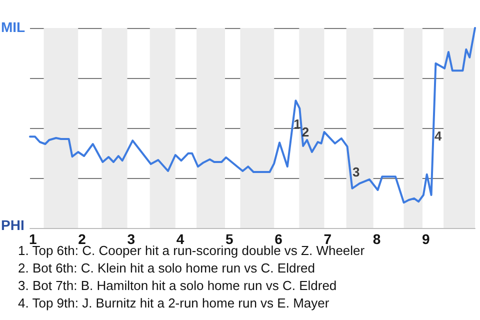  I want to click on text: 4. Top 9th: J. Burnitz hit a 2-run home run vs E. Mayer, so click(174, 303).